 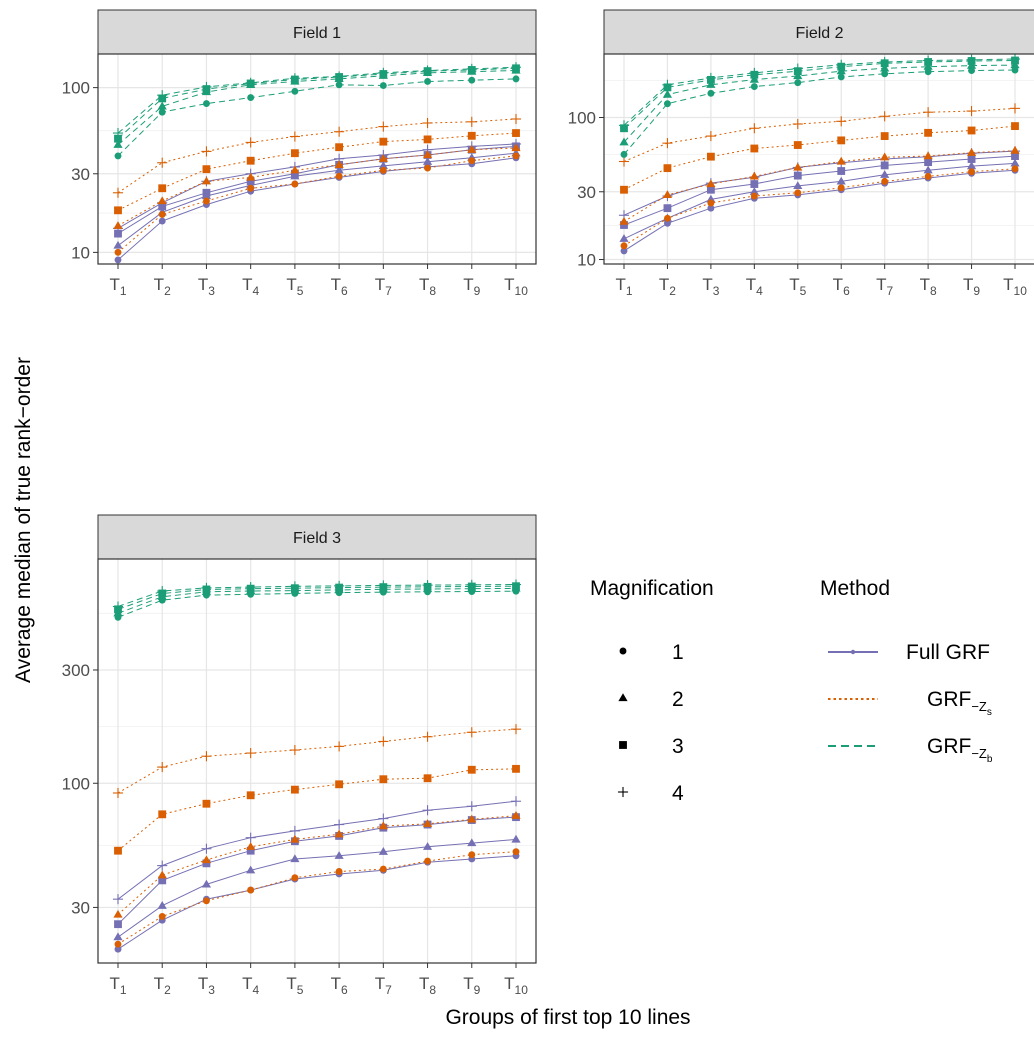 I want to click on series-line-zb-mag2, so click(x=317, y=600).